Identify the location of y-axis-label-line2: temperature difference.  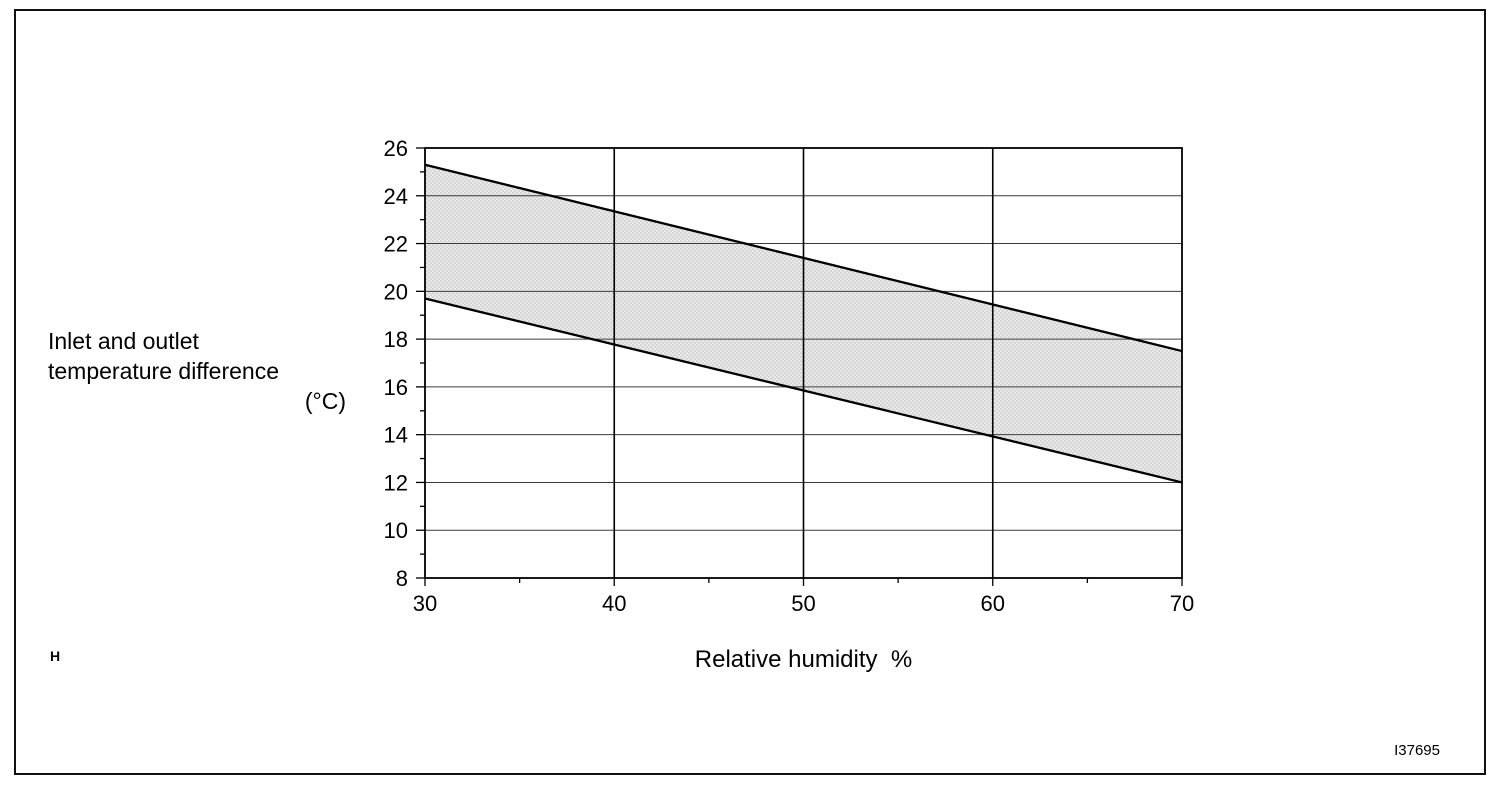
(163, 371).